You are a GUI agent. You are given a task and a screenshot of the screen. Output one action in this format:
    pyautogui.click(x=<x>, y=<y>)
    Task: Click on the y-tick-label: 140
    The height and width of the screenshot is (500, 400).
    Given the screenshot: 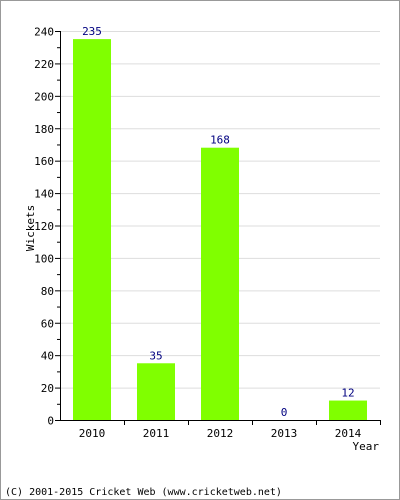 What is the action you would take?
    pyautogui.click(x=44, y=194)
    